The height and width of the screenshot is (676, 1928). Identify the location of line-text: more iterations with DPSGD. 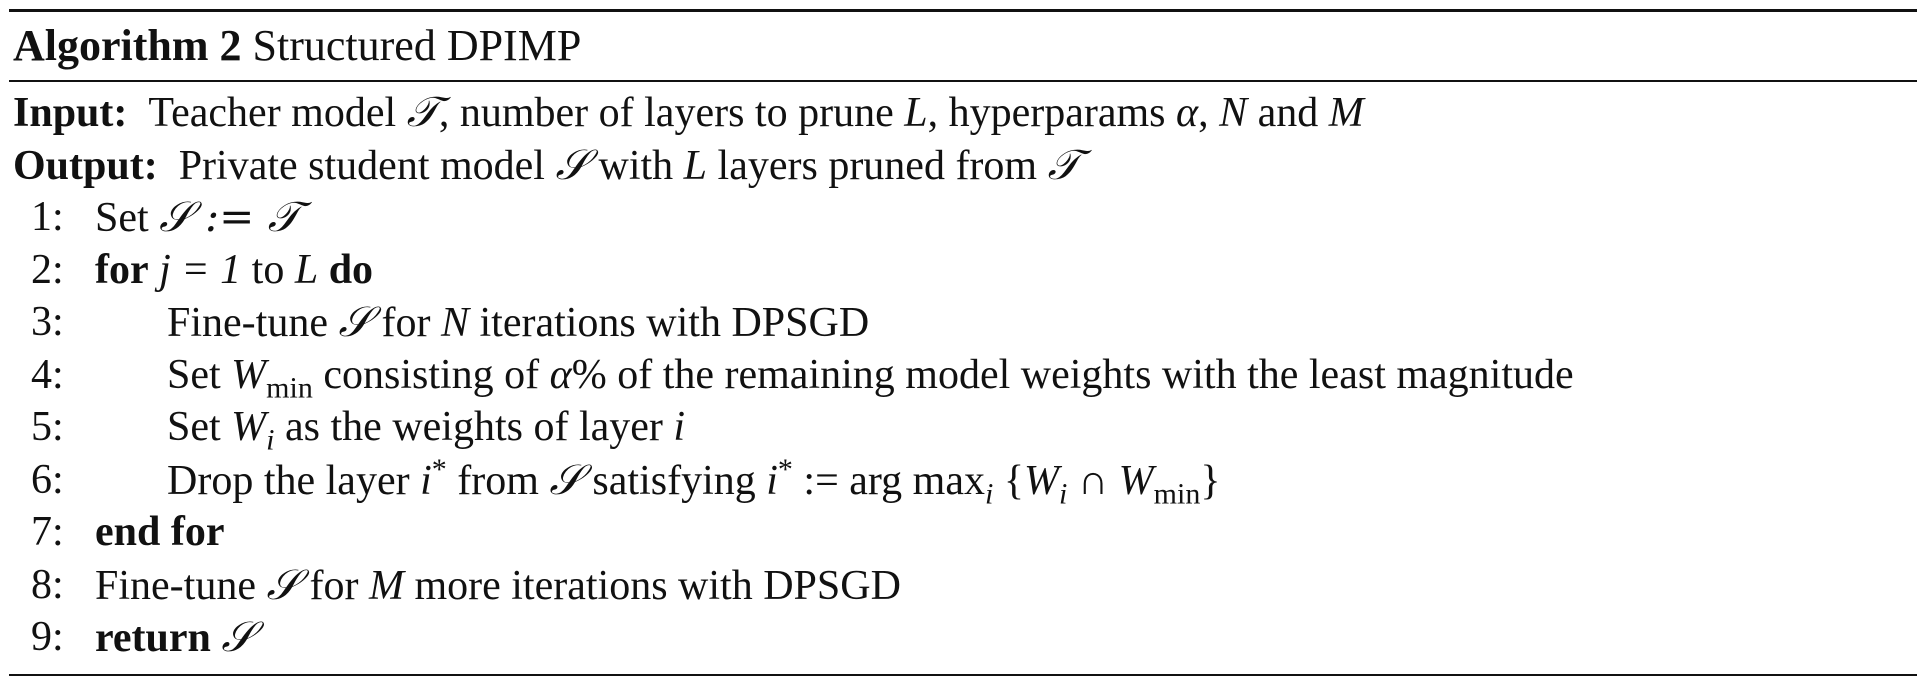
(652, 585).